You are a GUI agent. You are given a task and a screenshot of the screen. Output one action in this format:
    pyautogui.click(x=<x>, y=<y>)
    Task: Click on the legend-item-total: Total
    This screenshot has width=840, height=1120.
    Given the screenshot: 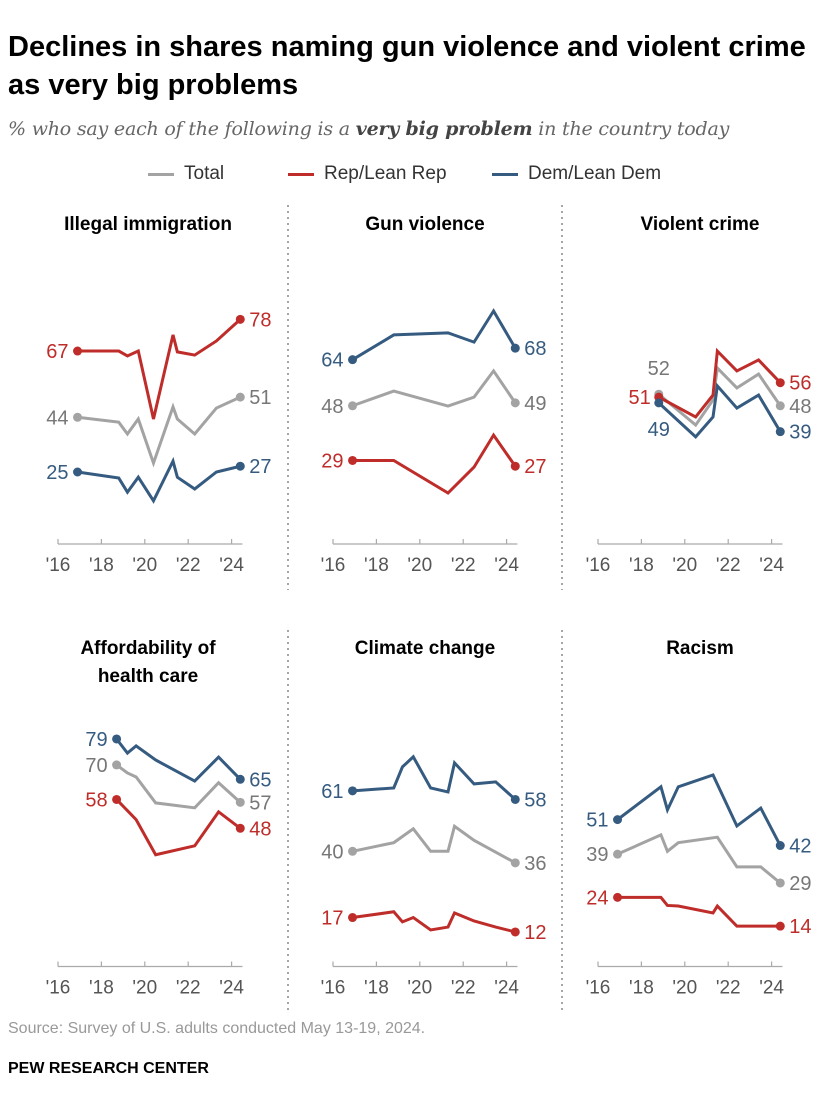 What is the action you would take?
    pyautogui.click(x=186, y=174)
    